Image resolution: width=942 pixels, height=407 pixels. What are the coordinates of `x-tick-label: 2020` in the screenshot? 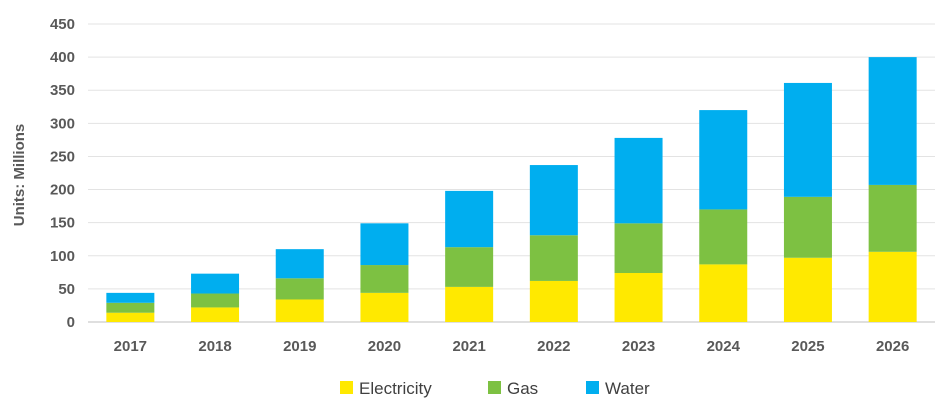 It's located at (384, 346).